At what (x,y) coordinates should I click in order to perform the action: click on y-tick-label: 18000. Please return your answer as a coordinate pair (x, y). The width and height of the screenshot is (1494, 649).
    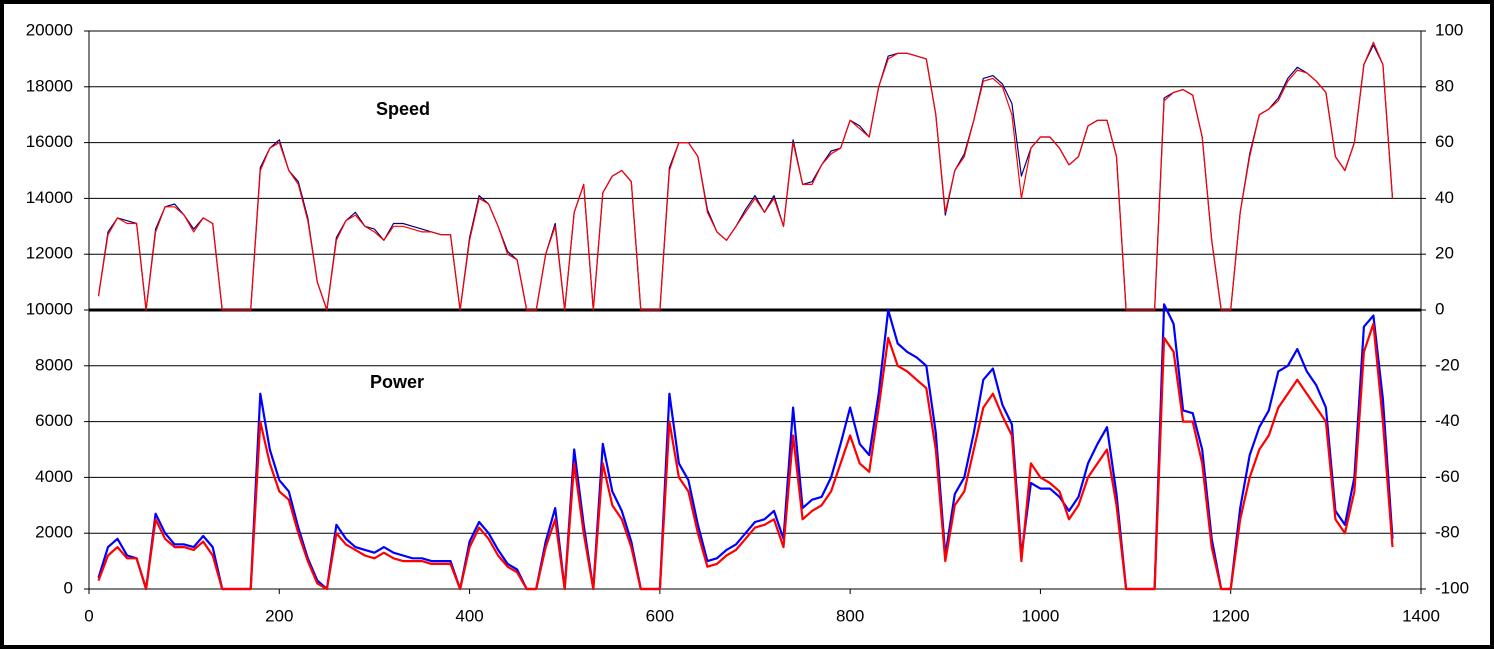
    Looking at the image, I should click on (49, 85).